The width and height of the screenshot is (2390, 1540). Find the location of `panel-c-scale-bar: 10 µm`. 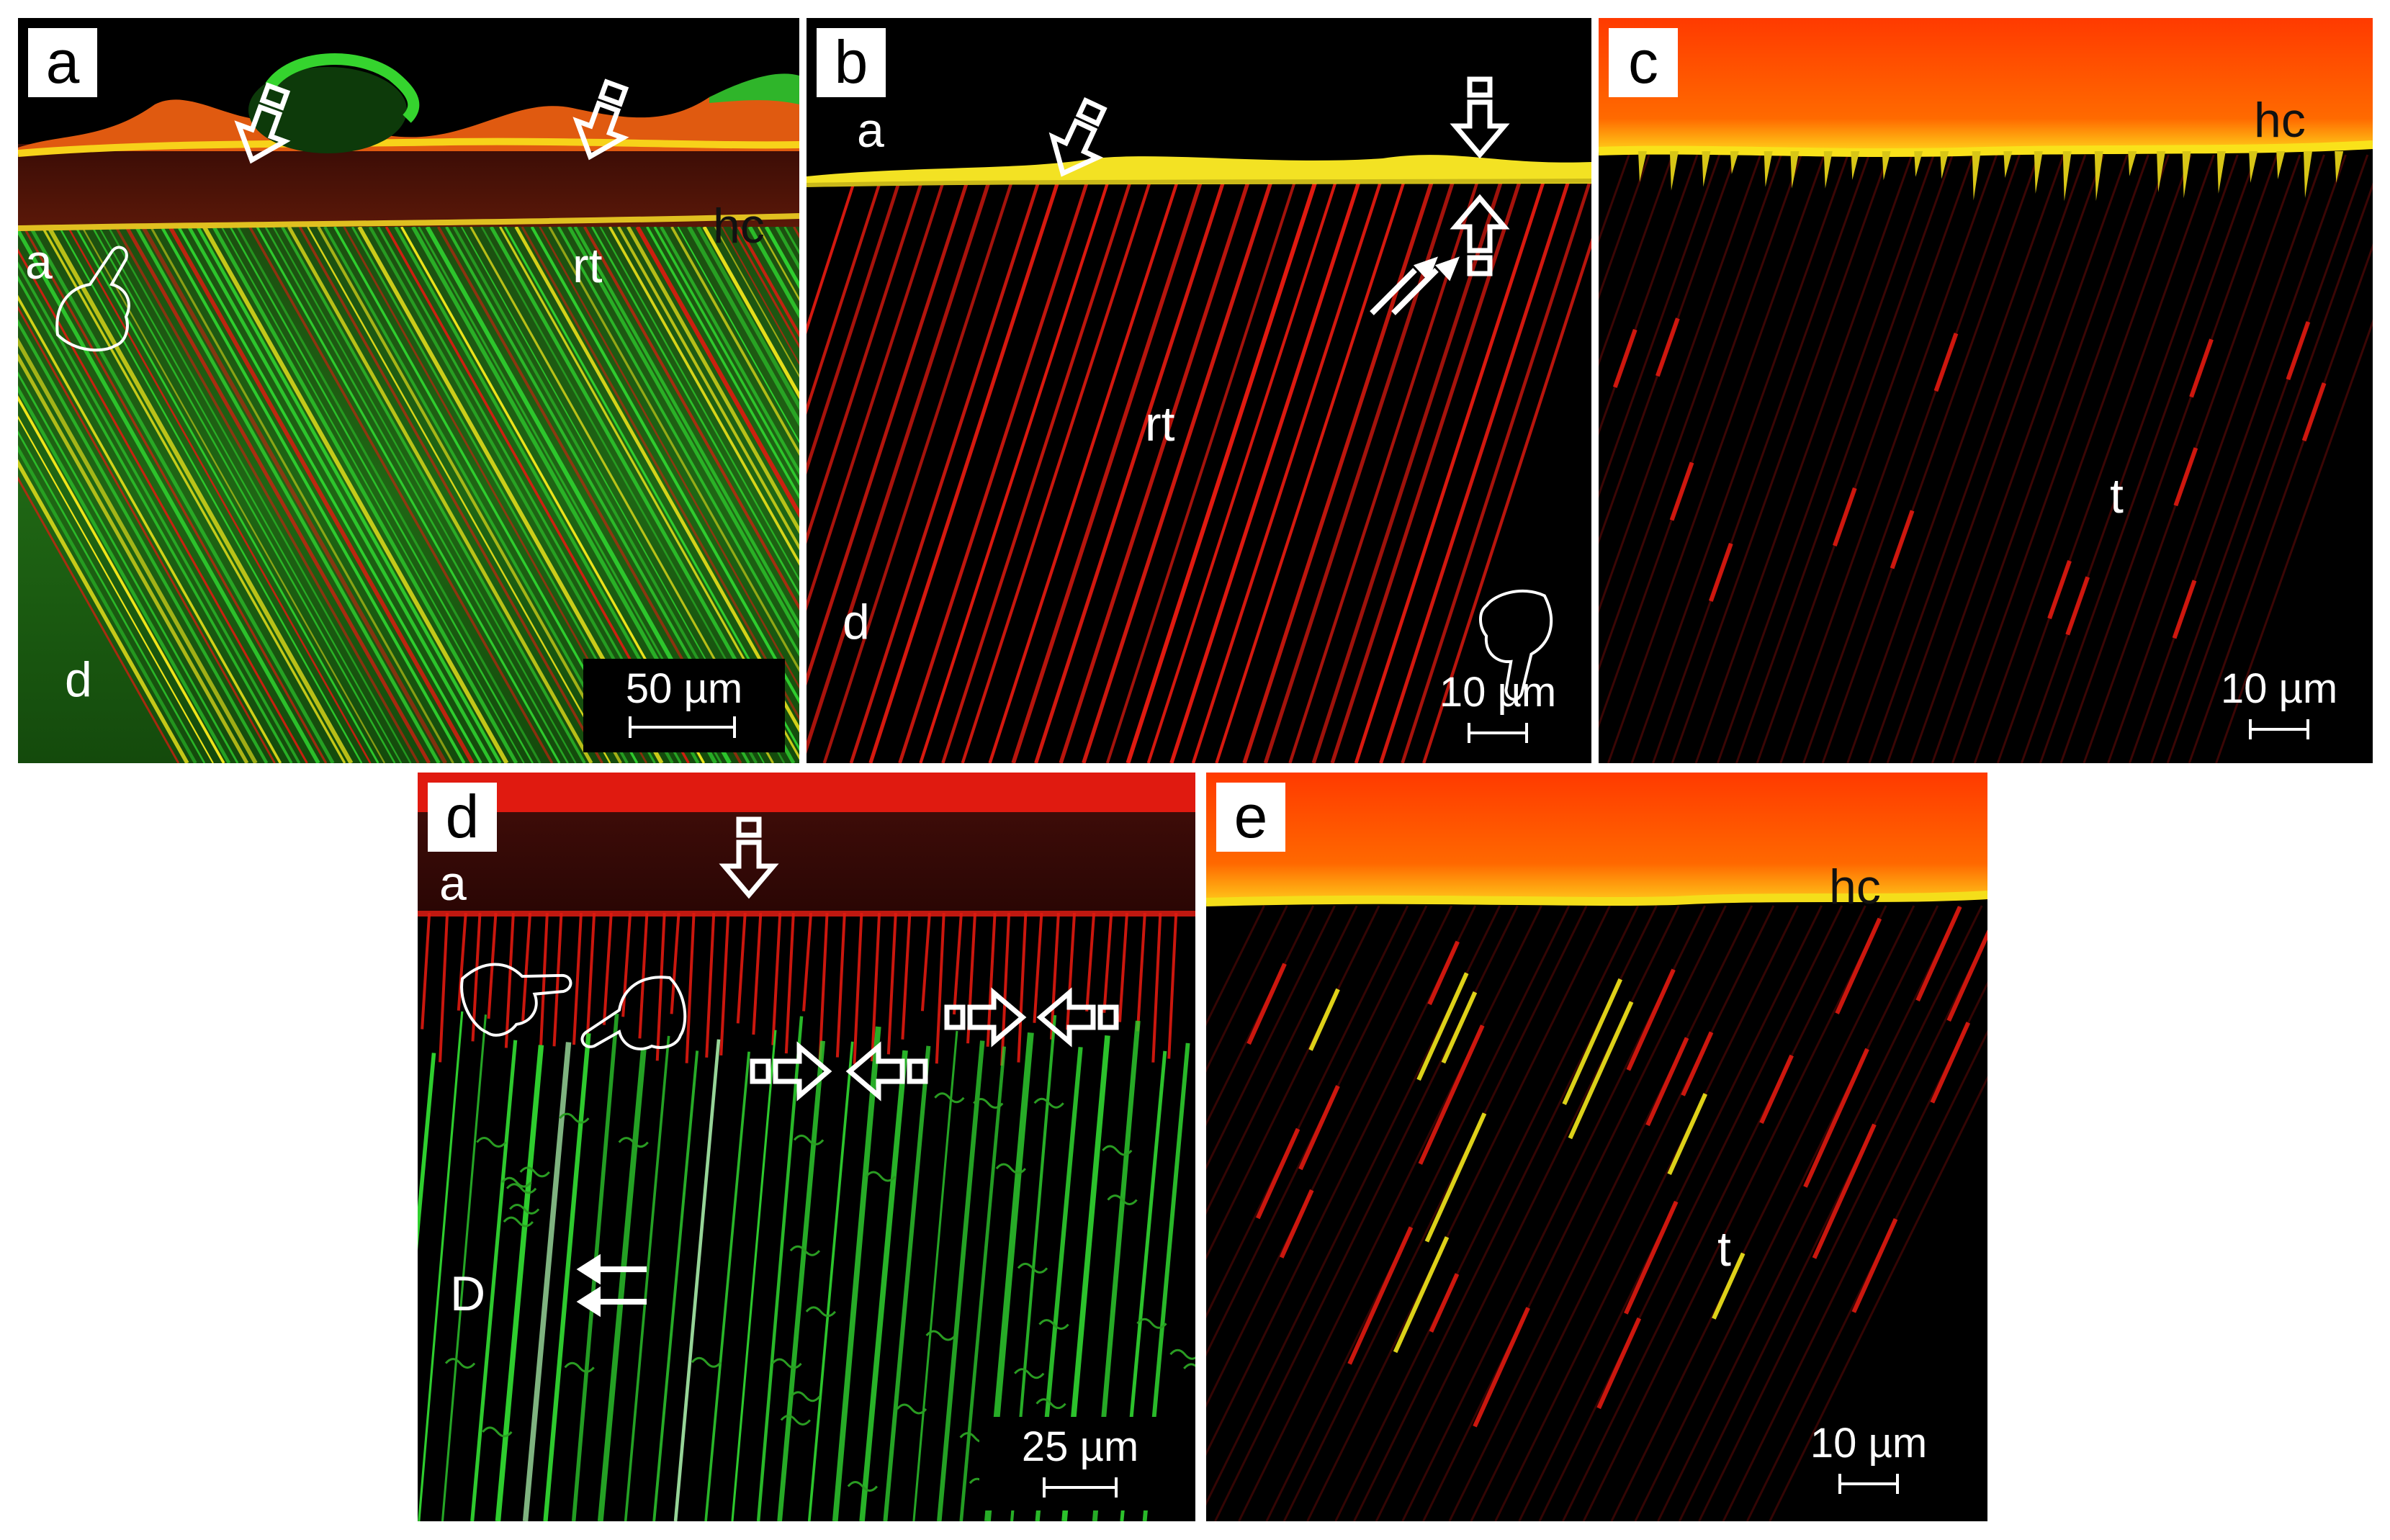

panel-c-scale-bar: 10 µm is located at coordinates (2275, 705).